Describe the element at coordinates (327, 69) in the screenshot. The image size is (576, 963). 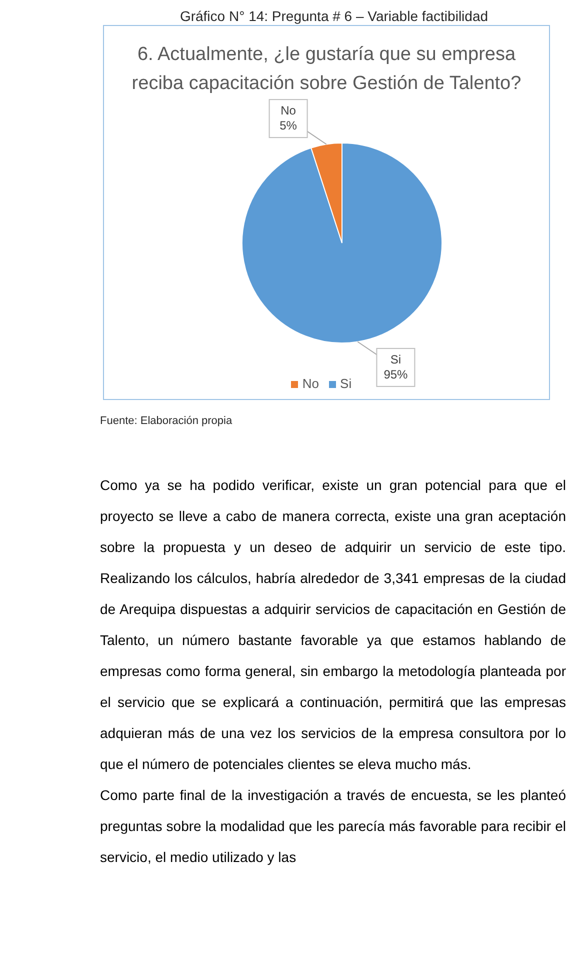
I see `chart-title: 6. Actualmente, ¿le gustaría que su empresa reciba capacitación sobre Gestión de Talento?` at that location.